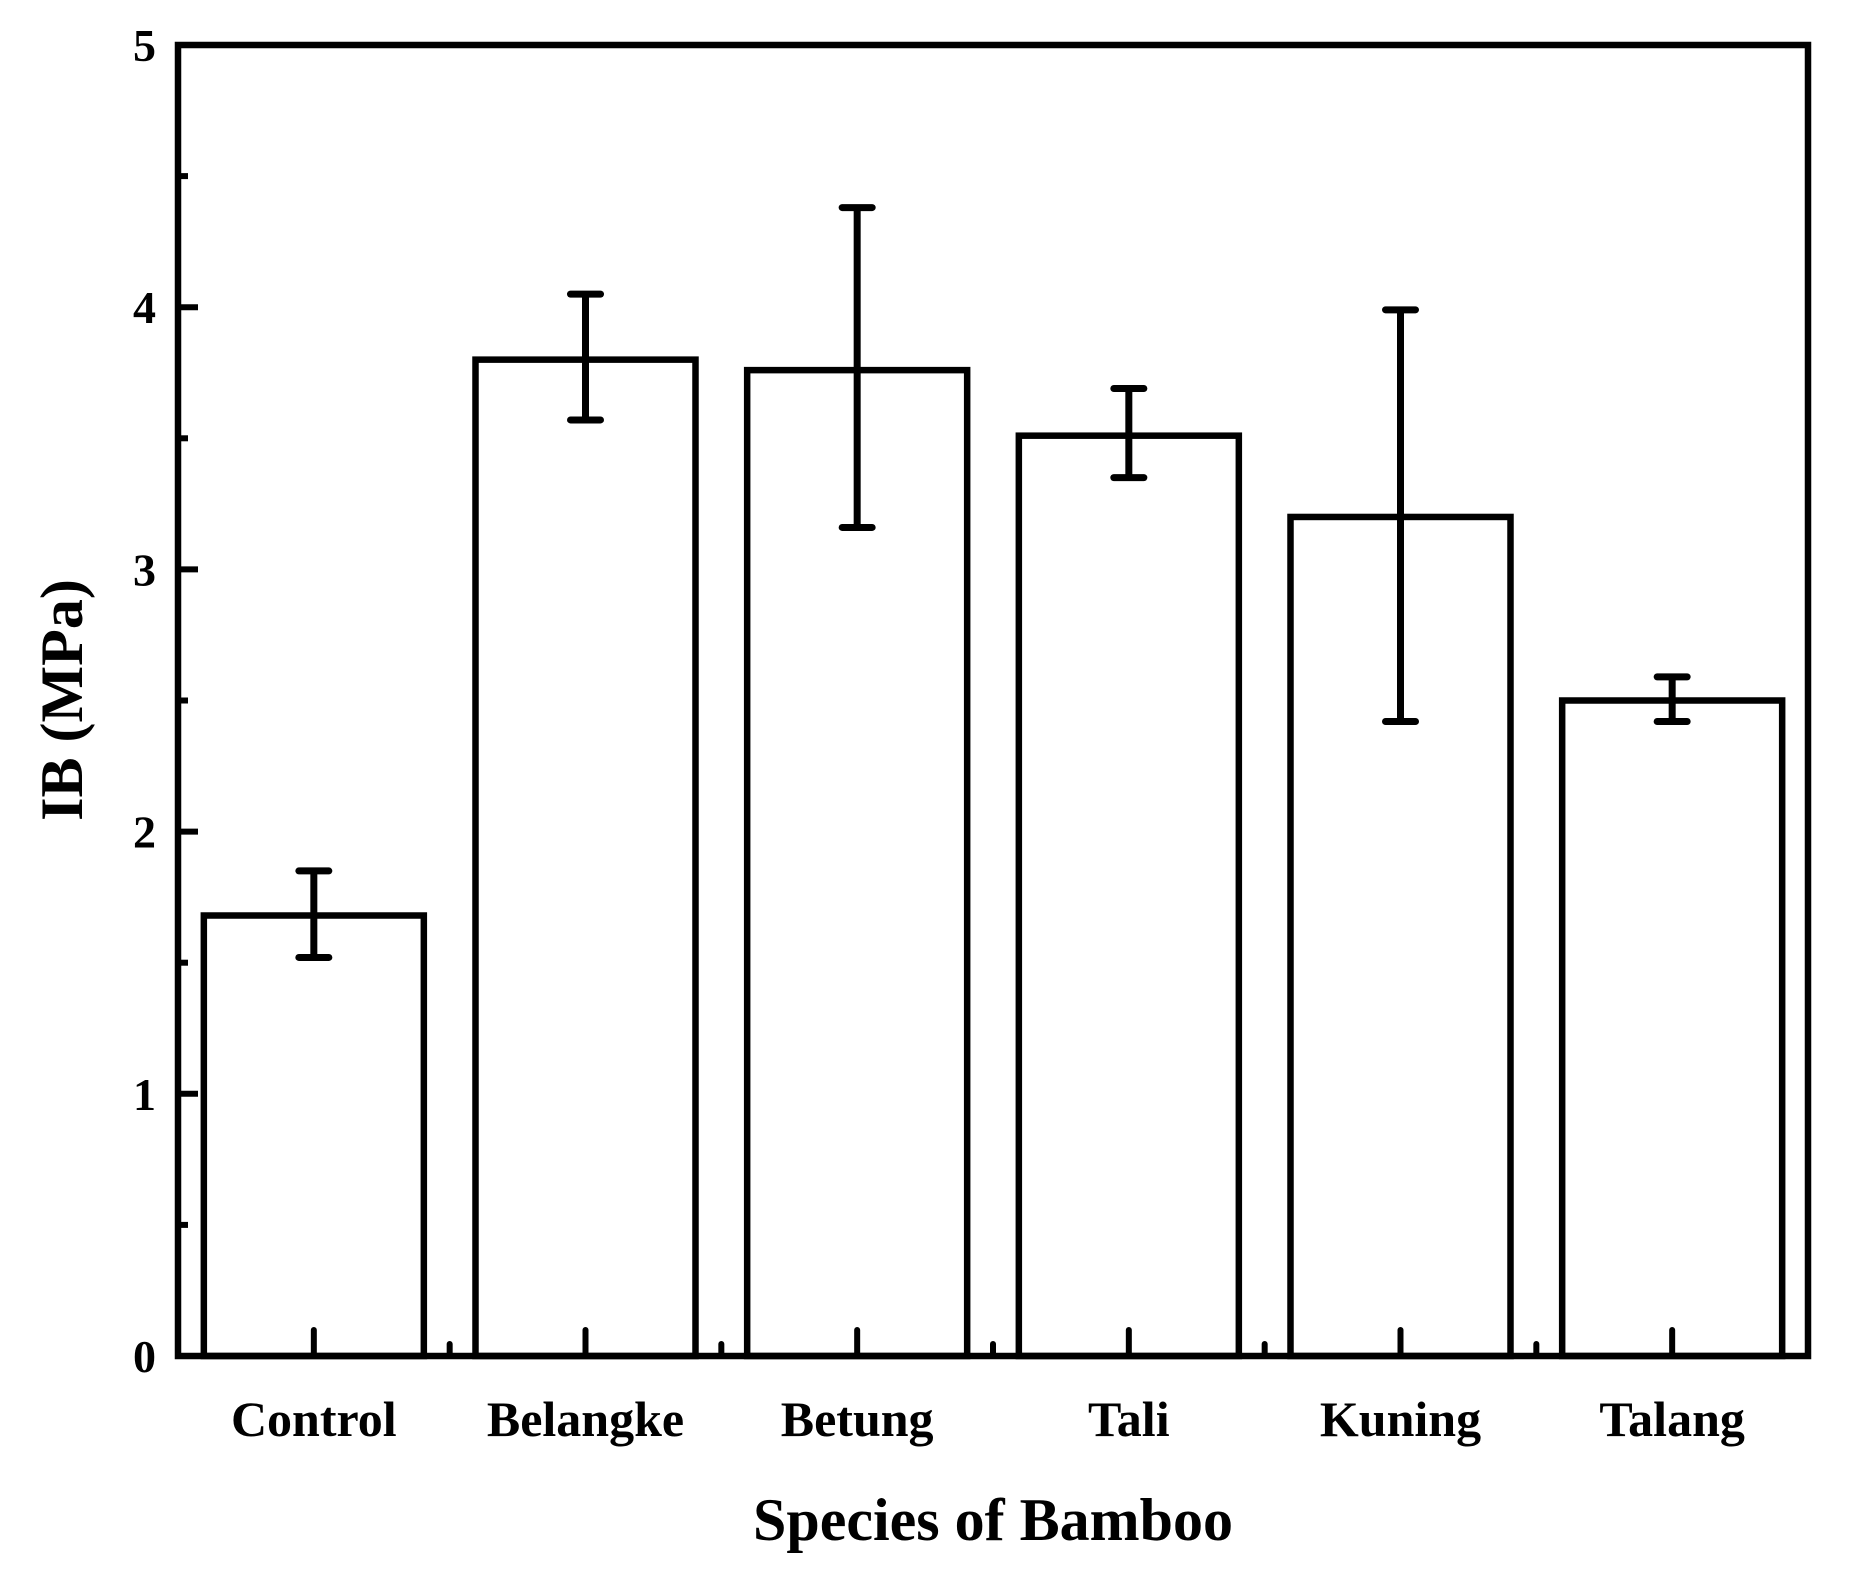 The width and height of the screenshot is (1855, 1575). Describe the element at coordinates (144, 1094) in the screenshot. I see `y-tick-label: 1` at that location.